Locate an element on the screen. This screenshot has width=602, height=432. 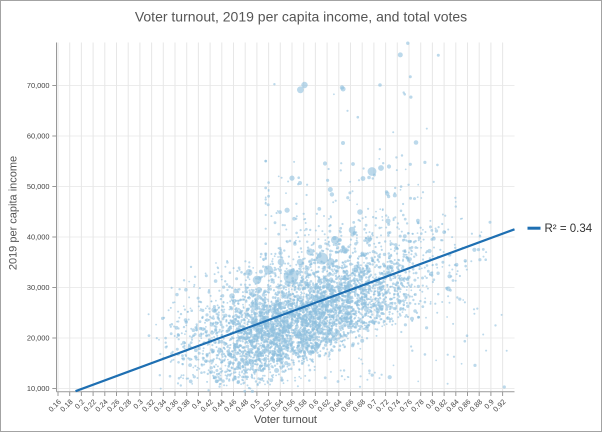
svg-text: 30,000 is located at coordinates (38, 287).